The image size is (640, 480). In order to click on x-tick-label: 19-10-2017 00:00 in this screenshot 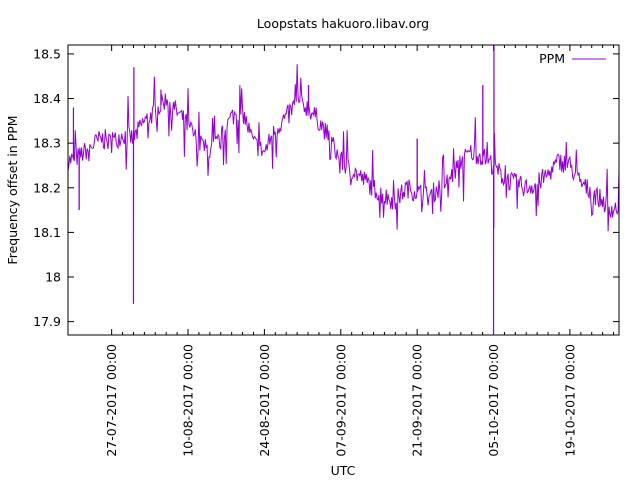, I will do `click(569, 400)`.